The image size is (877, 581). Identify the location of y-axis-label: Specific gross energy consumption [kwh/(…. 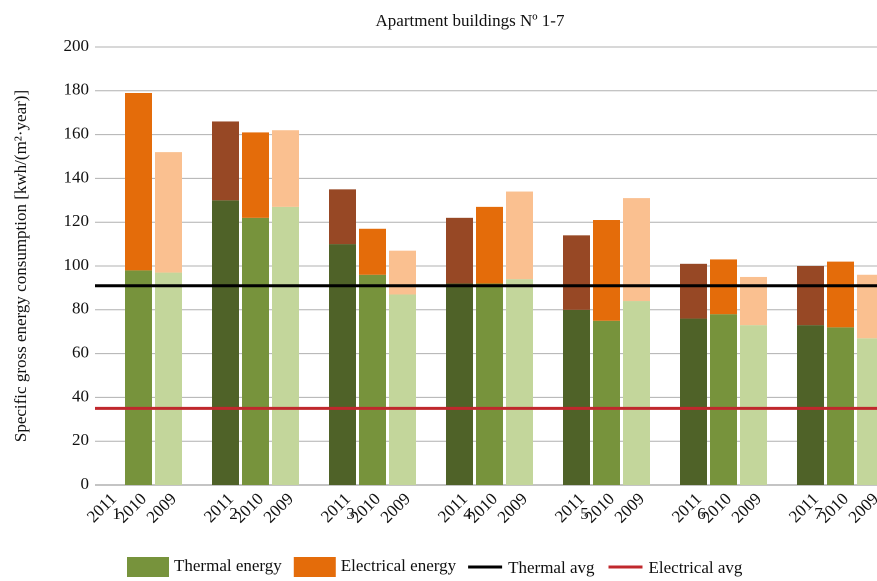
(20, 266).